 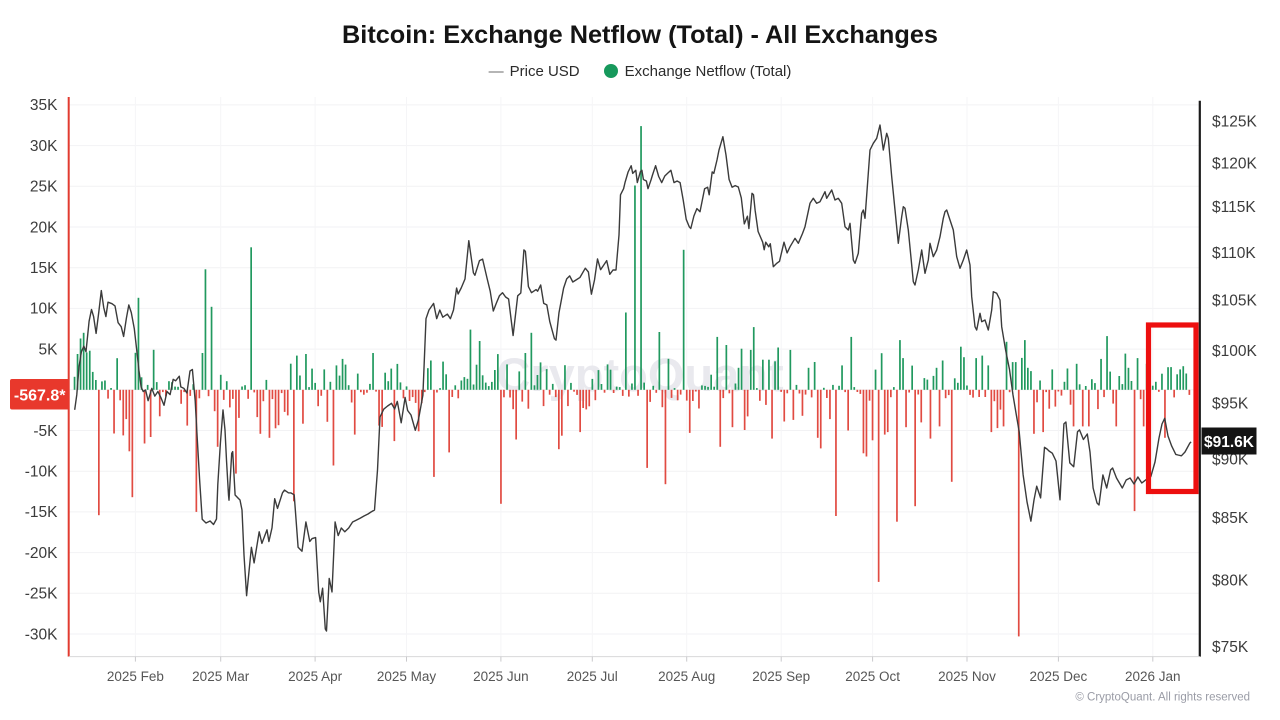 What do you see at coordinates (49, 349) in the screenshot?
I see `svg-text: 5K` at bounding box center [49, 349].